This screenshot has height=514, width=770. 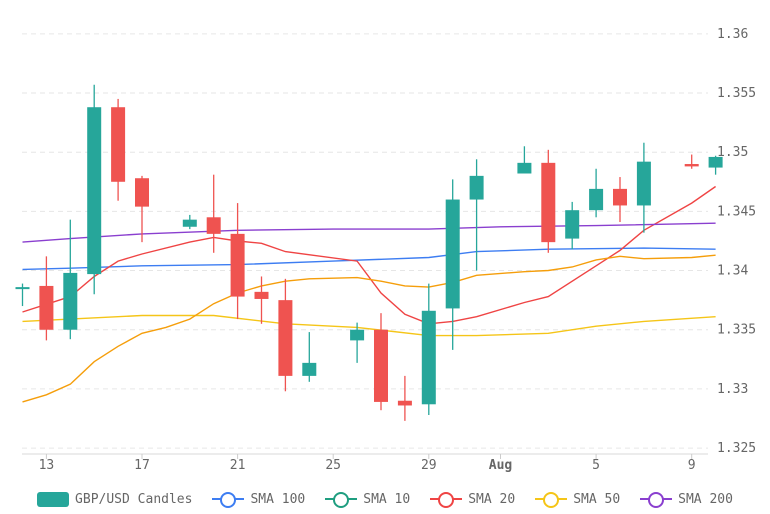 I want to click on y-tick-label: 1.35, so click(x=732, y=152).